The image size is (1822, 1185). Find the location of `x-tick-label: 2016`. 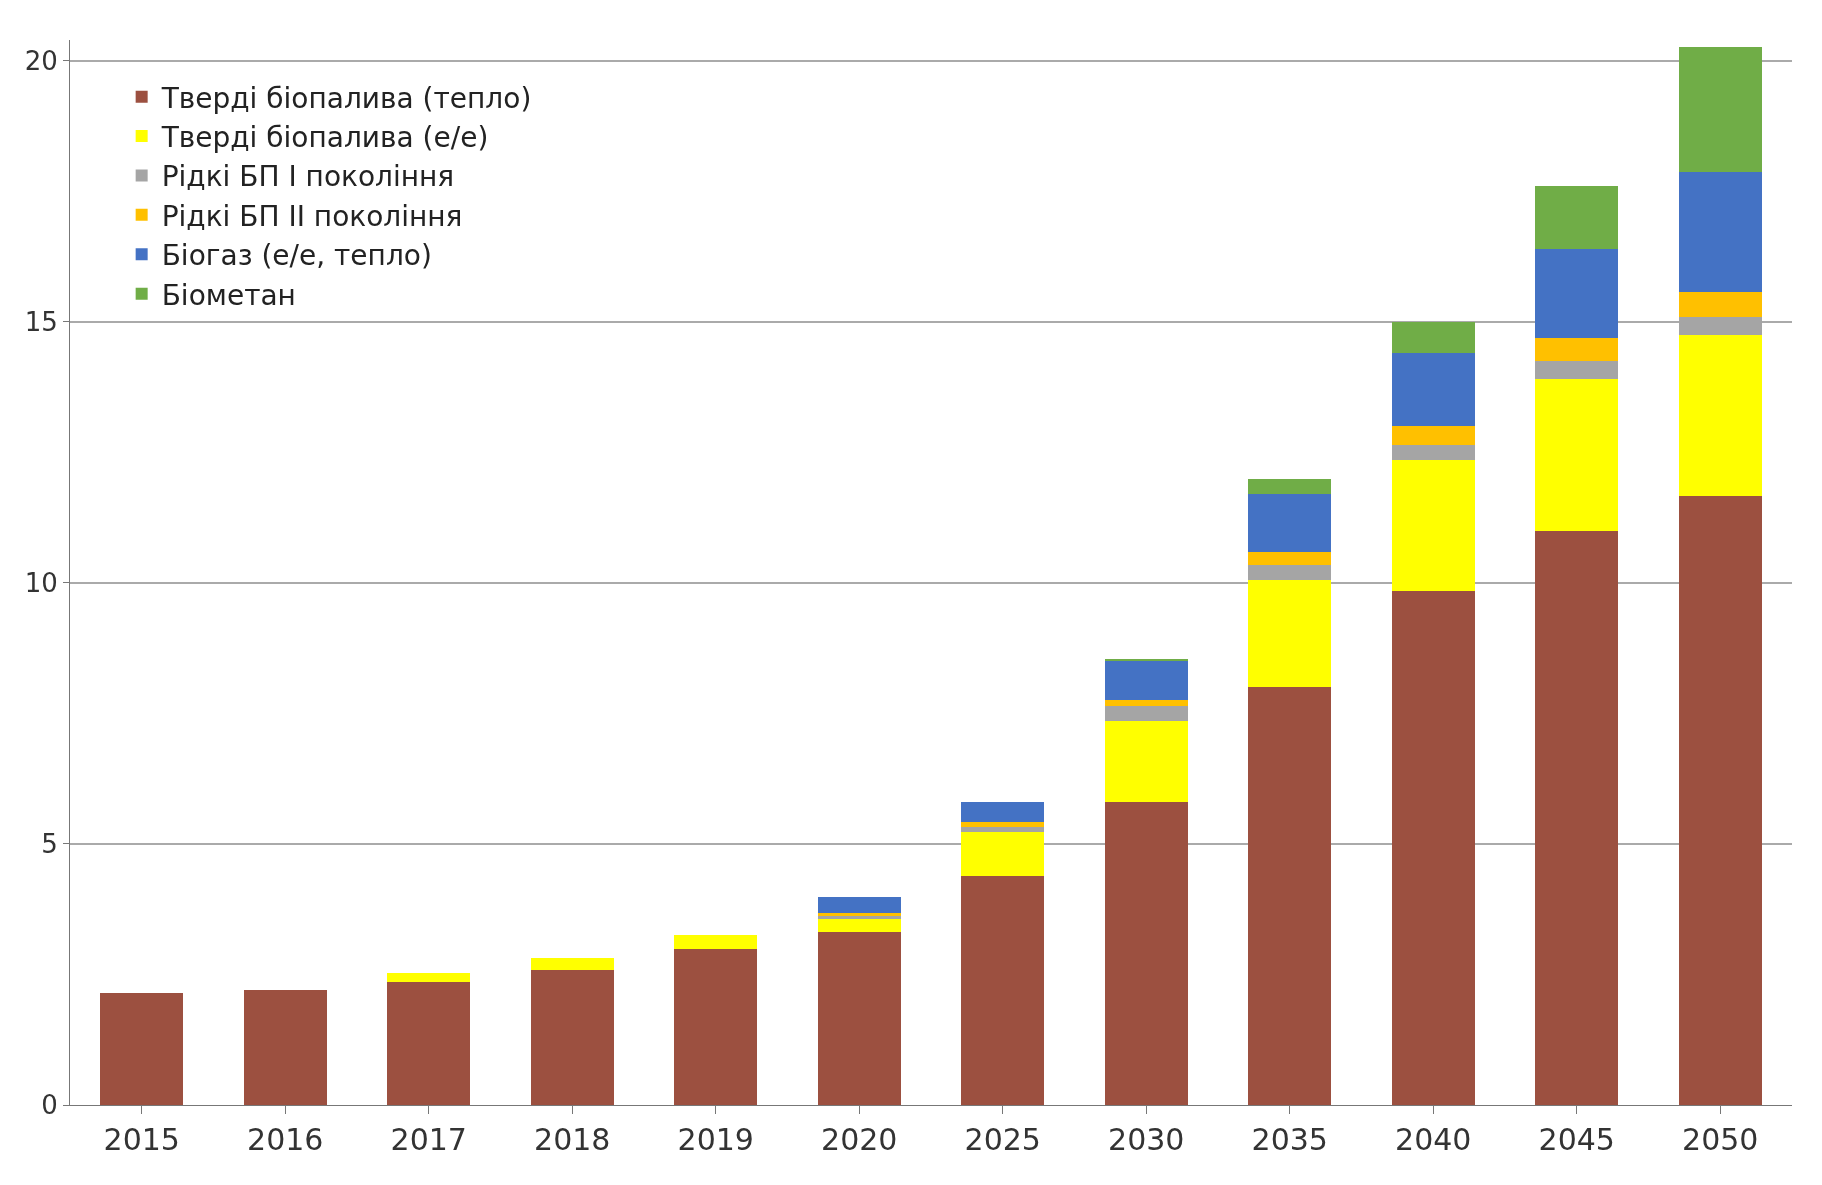

x-tick-label: 2016 is located at coordinates (285, 1139).